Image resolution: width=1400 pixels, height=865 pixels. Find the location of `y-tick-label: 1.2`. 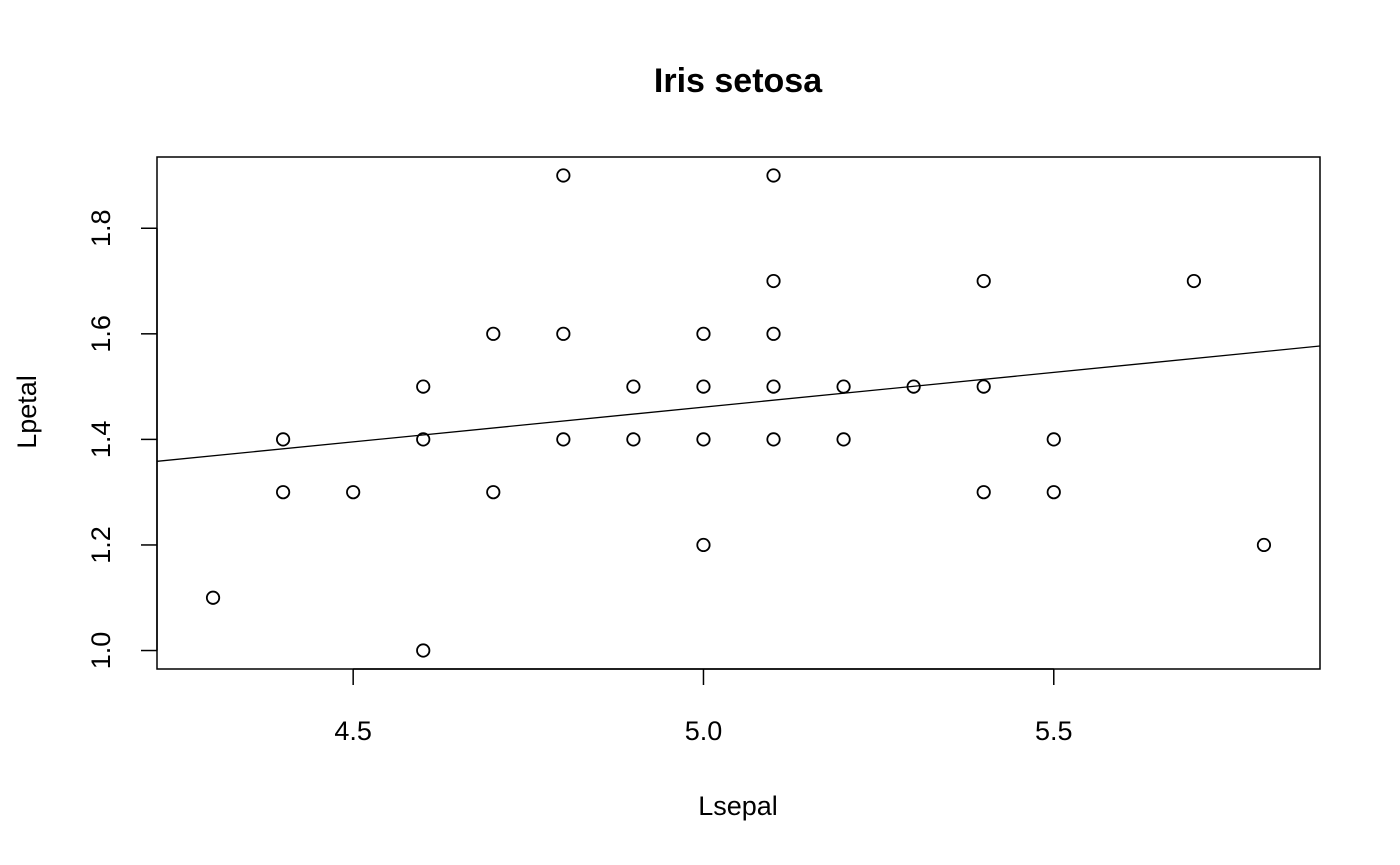

y-tick-label: 1.2 is located at coordinates (101, 545).